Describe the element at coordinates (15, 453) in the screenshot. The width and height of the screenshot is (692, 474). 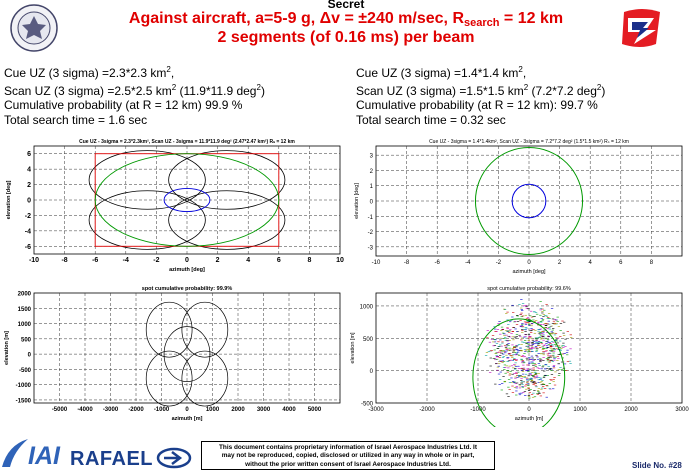
I see `iai-swoosh-icon` at that location.